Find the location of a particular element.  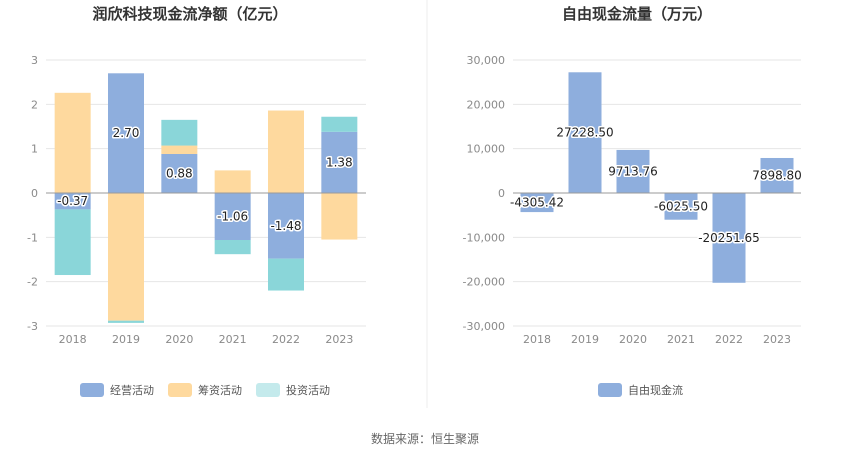

data-label: 7898.80 is located at coordinates (777, 175).